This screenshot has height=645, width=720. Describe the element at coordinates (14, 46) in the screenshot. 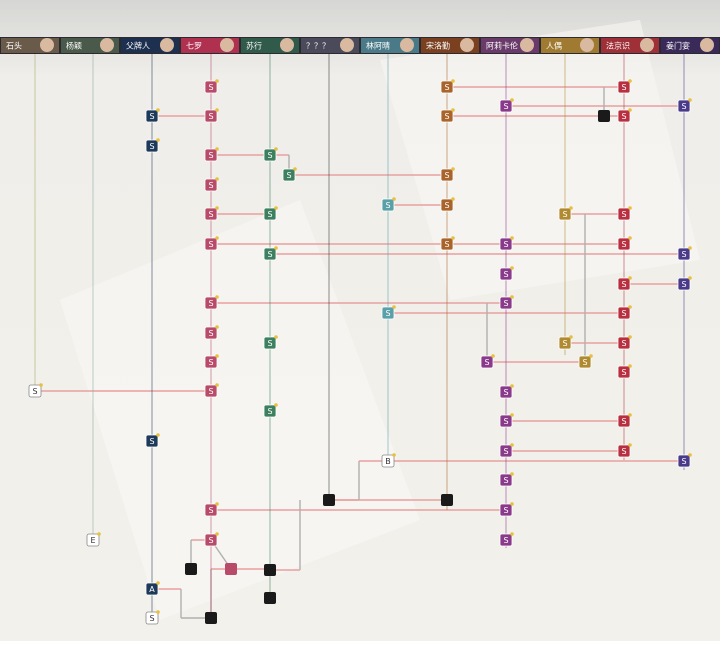

I see `tab-label: 石头` at that location.